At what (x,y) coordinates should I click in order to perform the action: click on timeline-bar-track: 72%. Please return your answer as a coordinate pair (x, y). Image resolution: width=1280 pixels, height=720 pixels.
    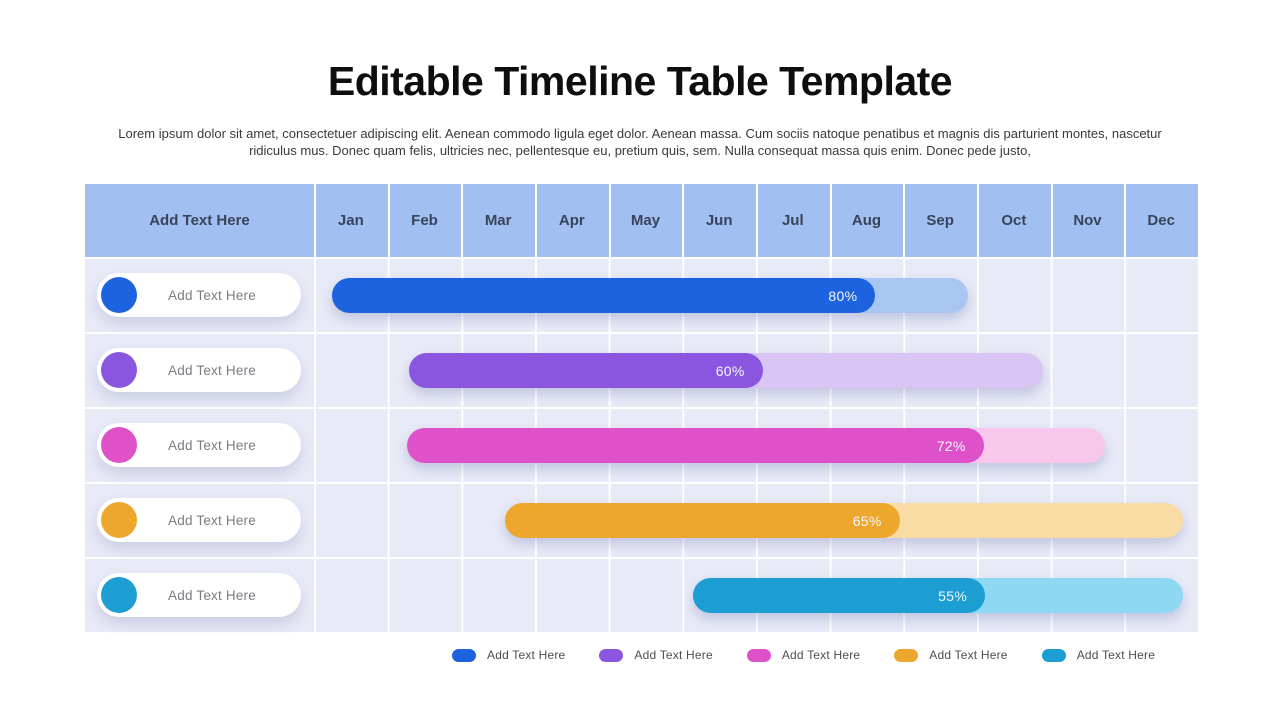
    Looking at the image, I should click on (756, 445).